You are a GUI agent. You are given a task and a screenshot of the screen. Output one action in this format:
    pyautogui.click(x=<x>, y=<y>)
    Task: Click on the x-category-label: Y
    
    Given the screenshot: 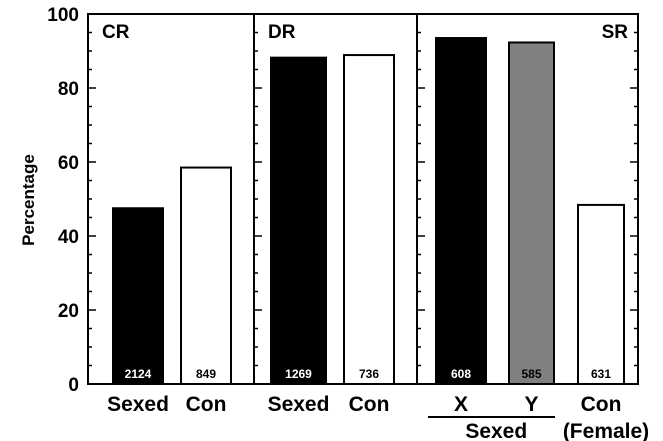 What is the action you would take?
    pyautogui.click(x=531, y=404)
    